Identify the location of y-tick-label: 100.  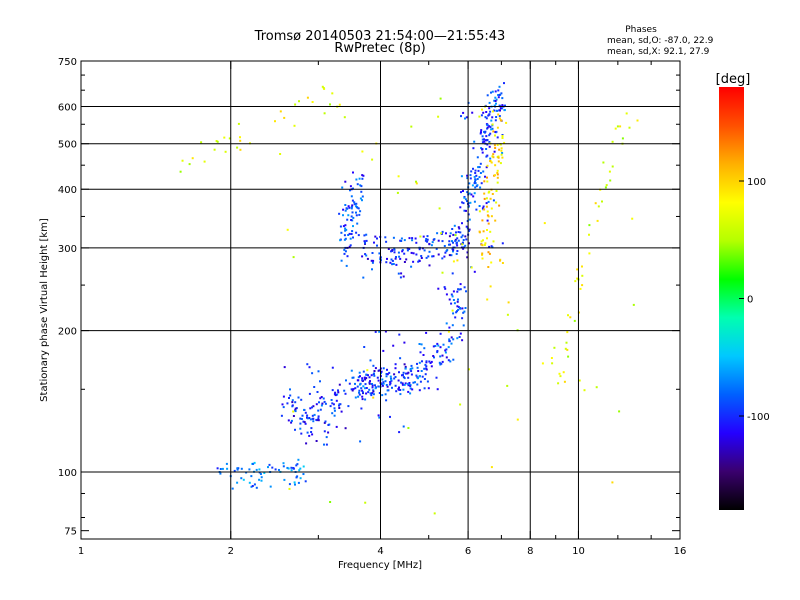
(67, 473).